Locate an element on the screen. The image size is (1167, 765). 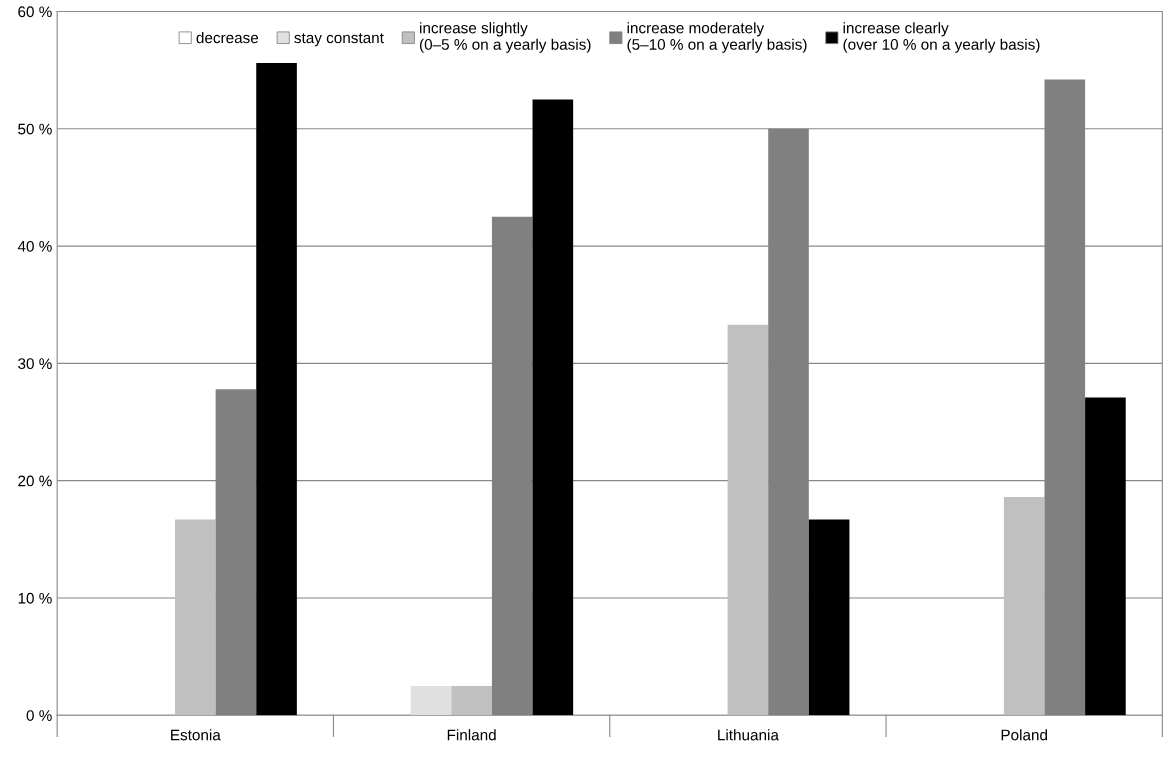
legend-label: increase clearly (over 10 % on a yearly basis) is located at coordinates (941, 37).